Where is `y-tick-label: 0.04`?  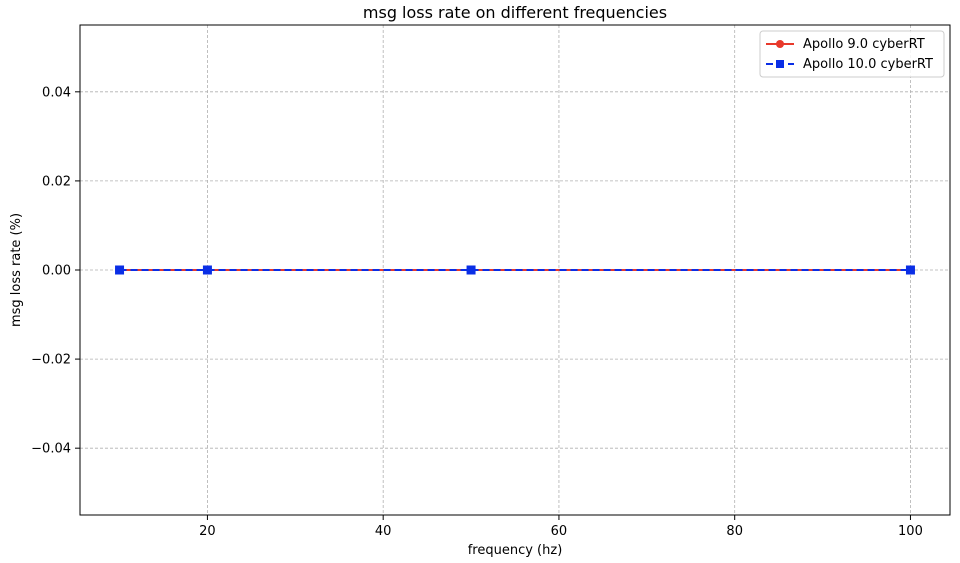 y-tick-label: 0.04 is located at coordinates (56, 92).